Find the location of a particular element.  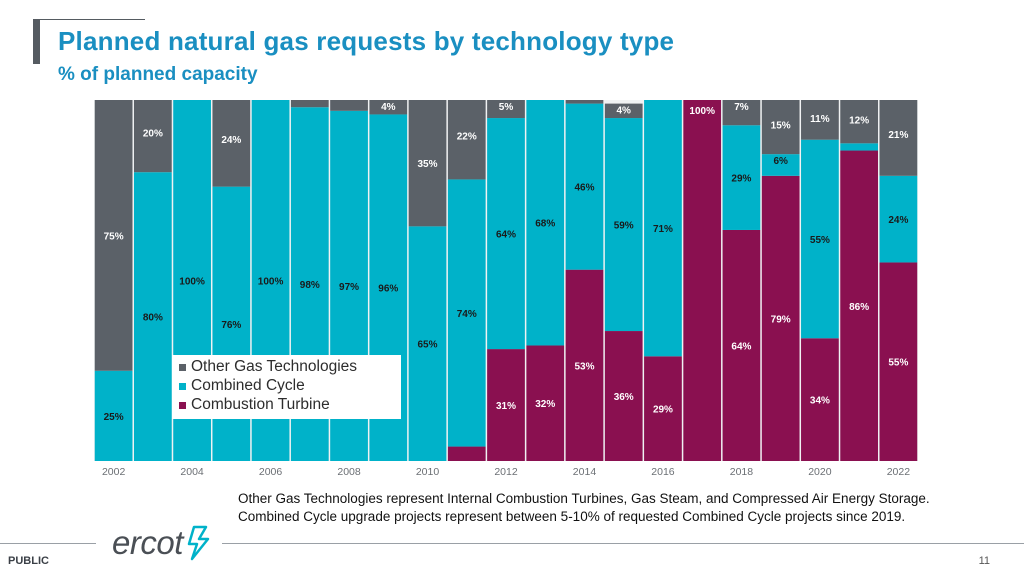

classification-label: PUBLIC is located at coordinates (28, 561).